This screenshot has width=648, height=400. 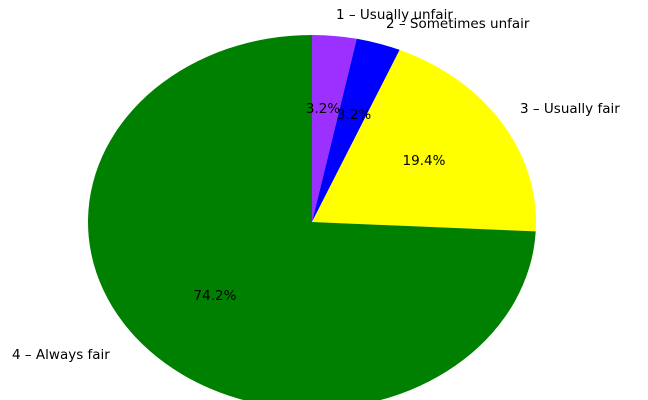 I want to click on slice-percent-2: 3.2%, so click(x=354, y=115).